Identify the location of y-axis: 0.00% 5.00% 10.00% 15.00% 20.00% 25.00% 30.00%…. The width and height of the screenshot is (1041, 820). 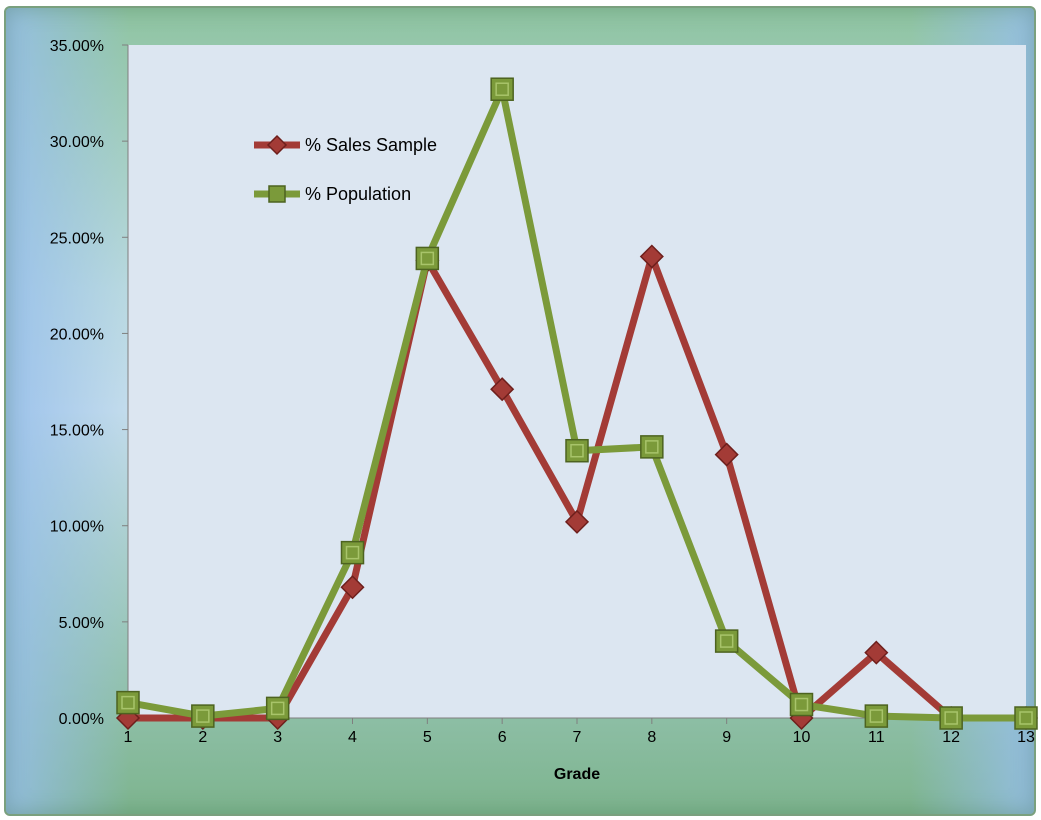
(89, 383).